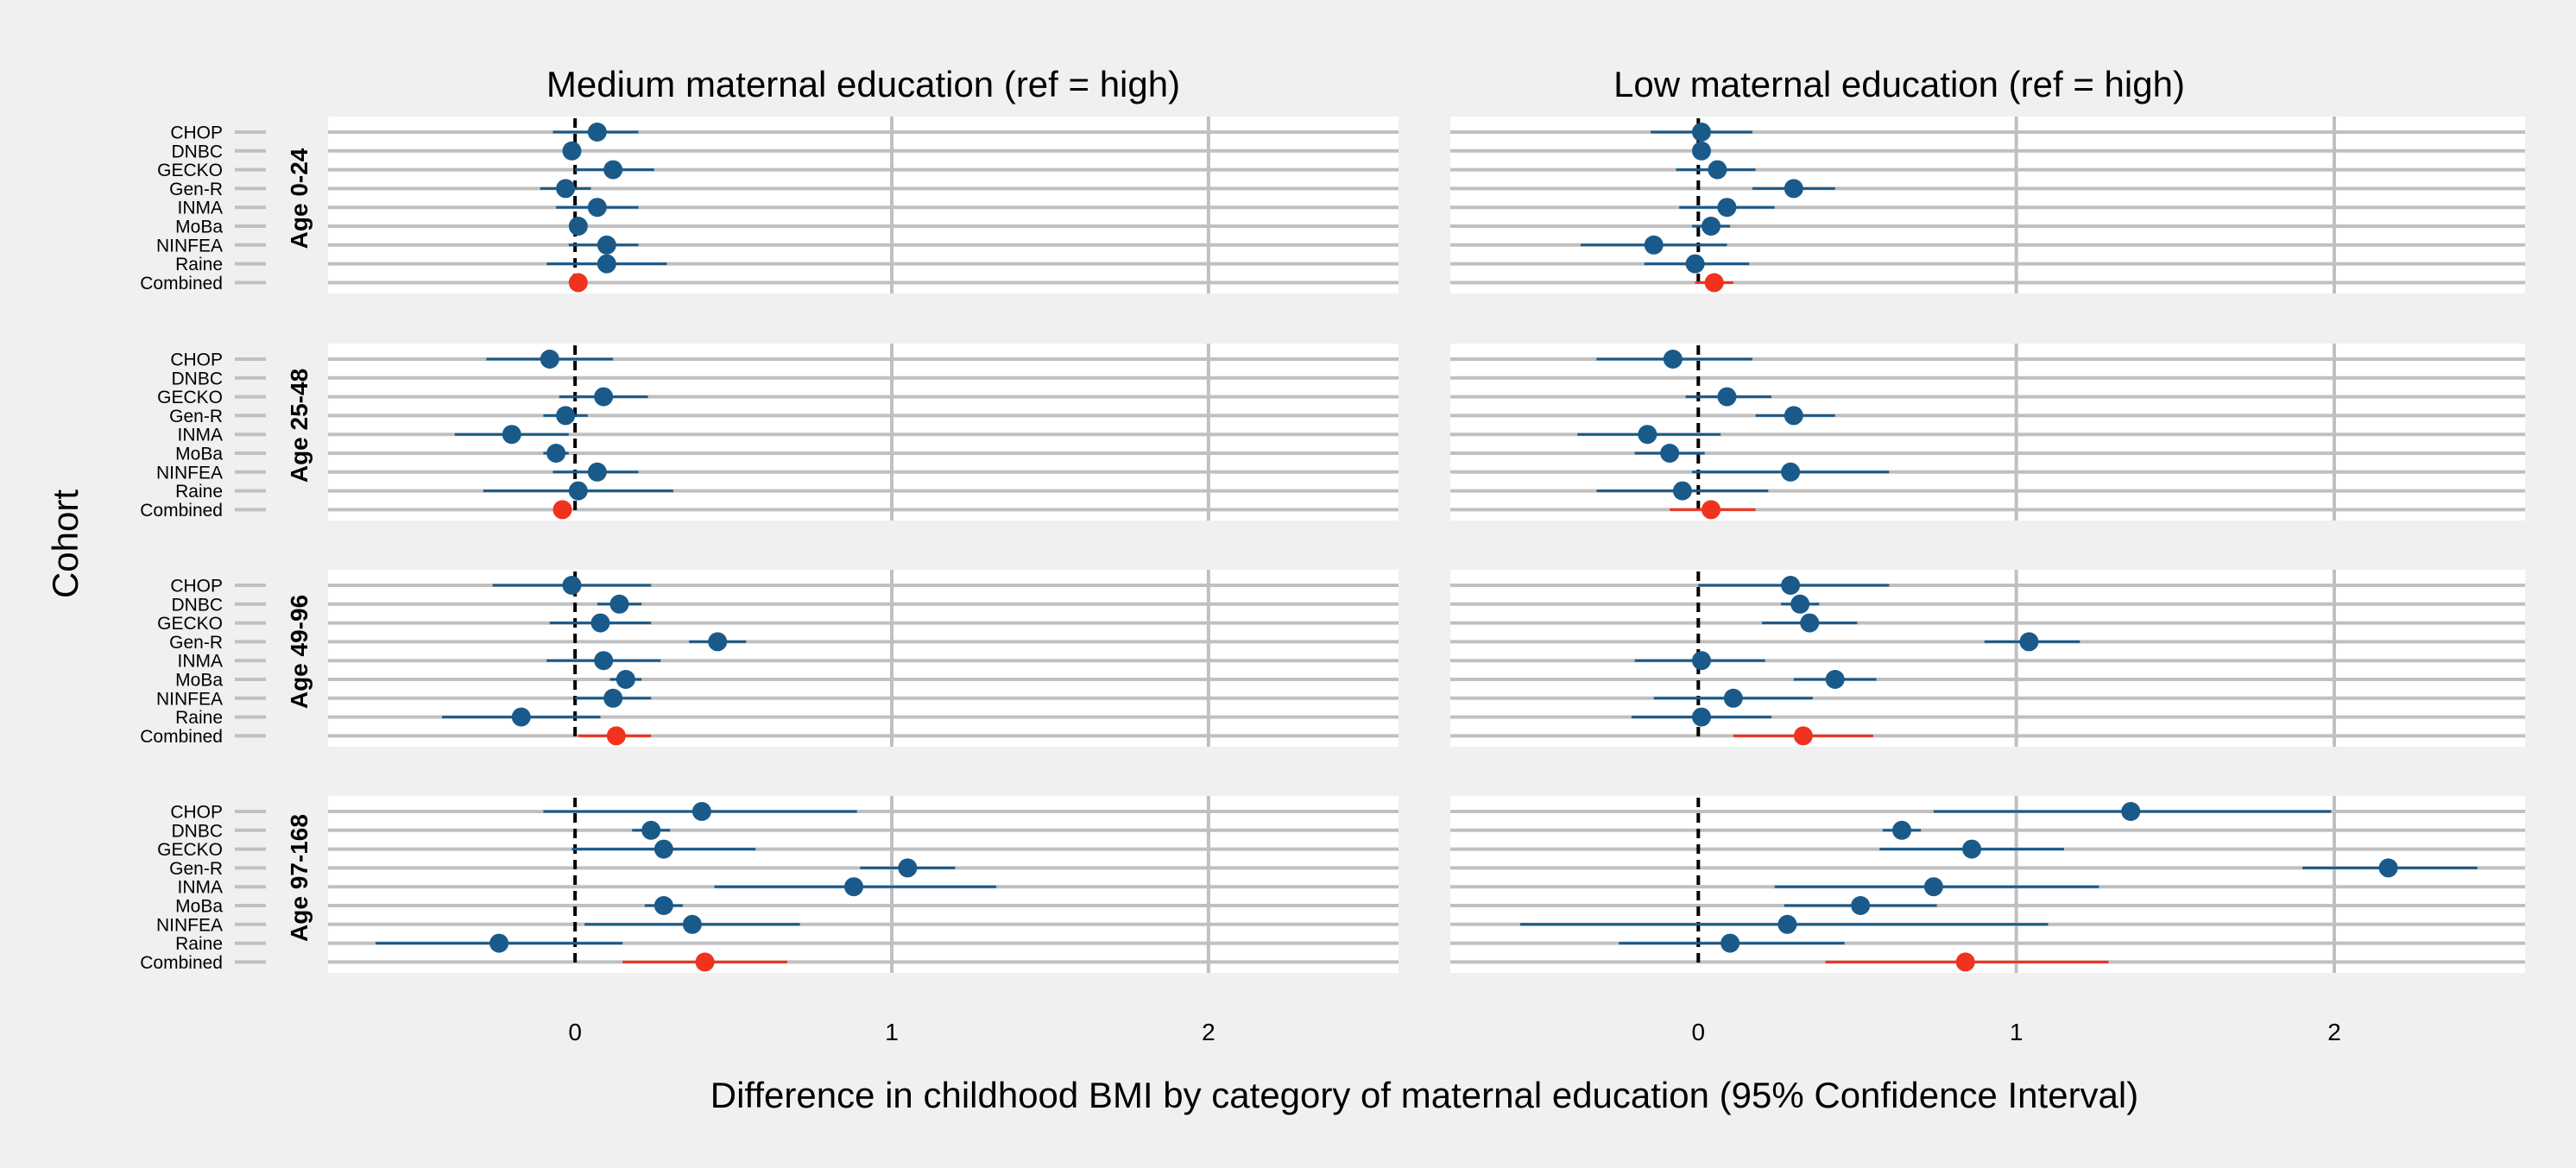  What do you see at coordinates (299, 652) in the screenshot?
I see `age-strip-label: Age 49-96` at bounding box center [299, 652].